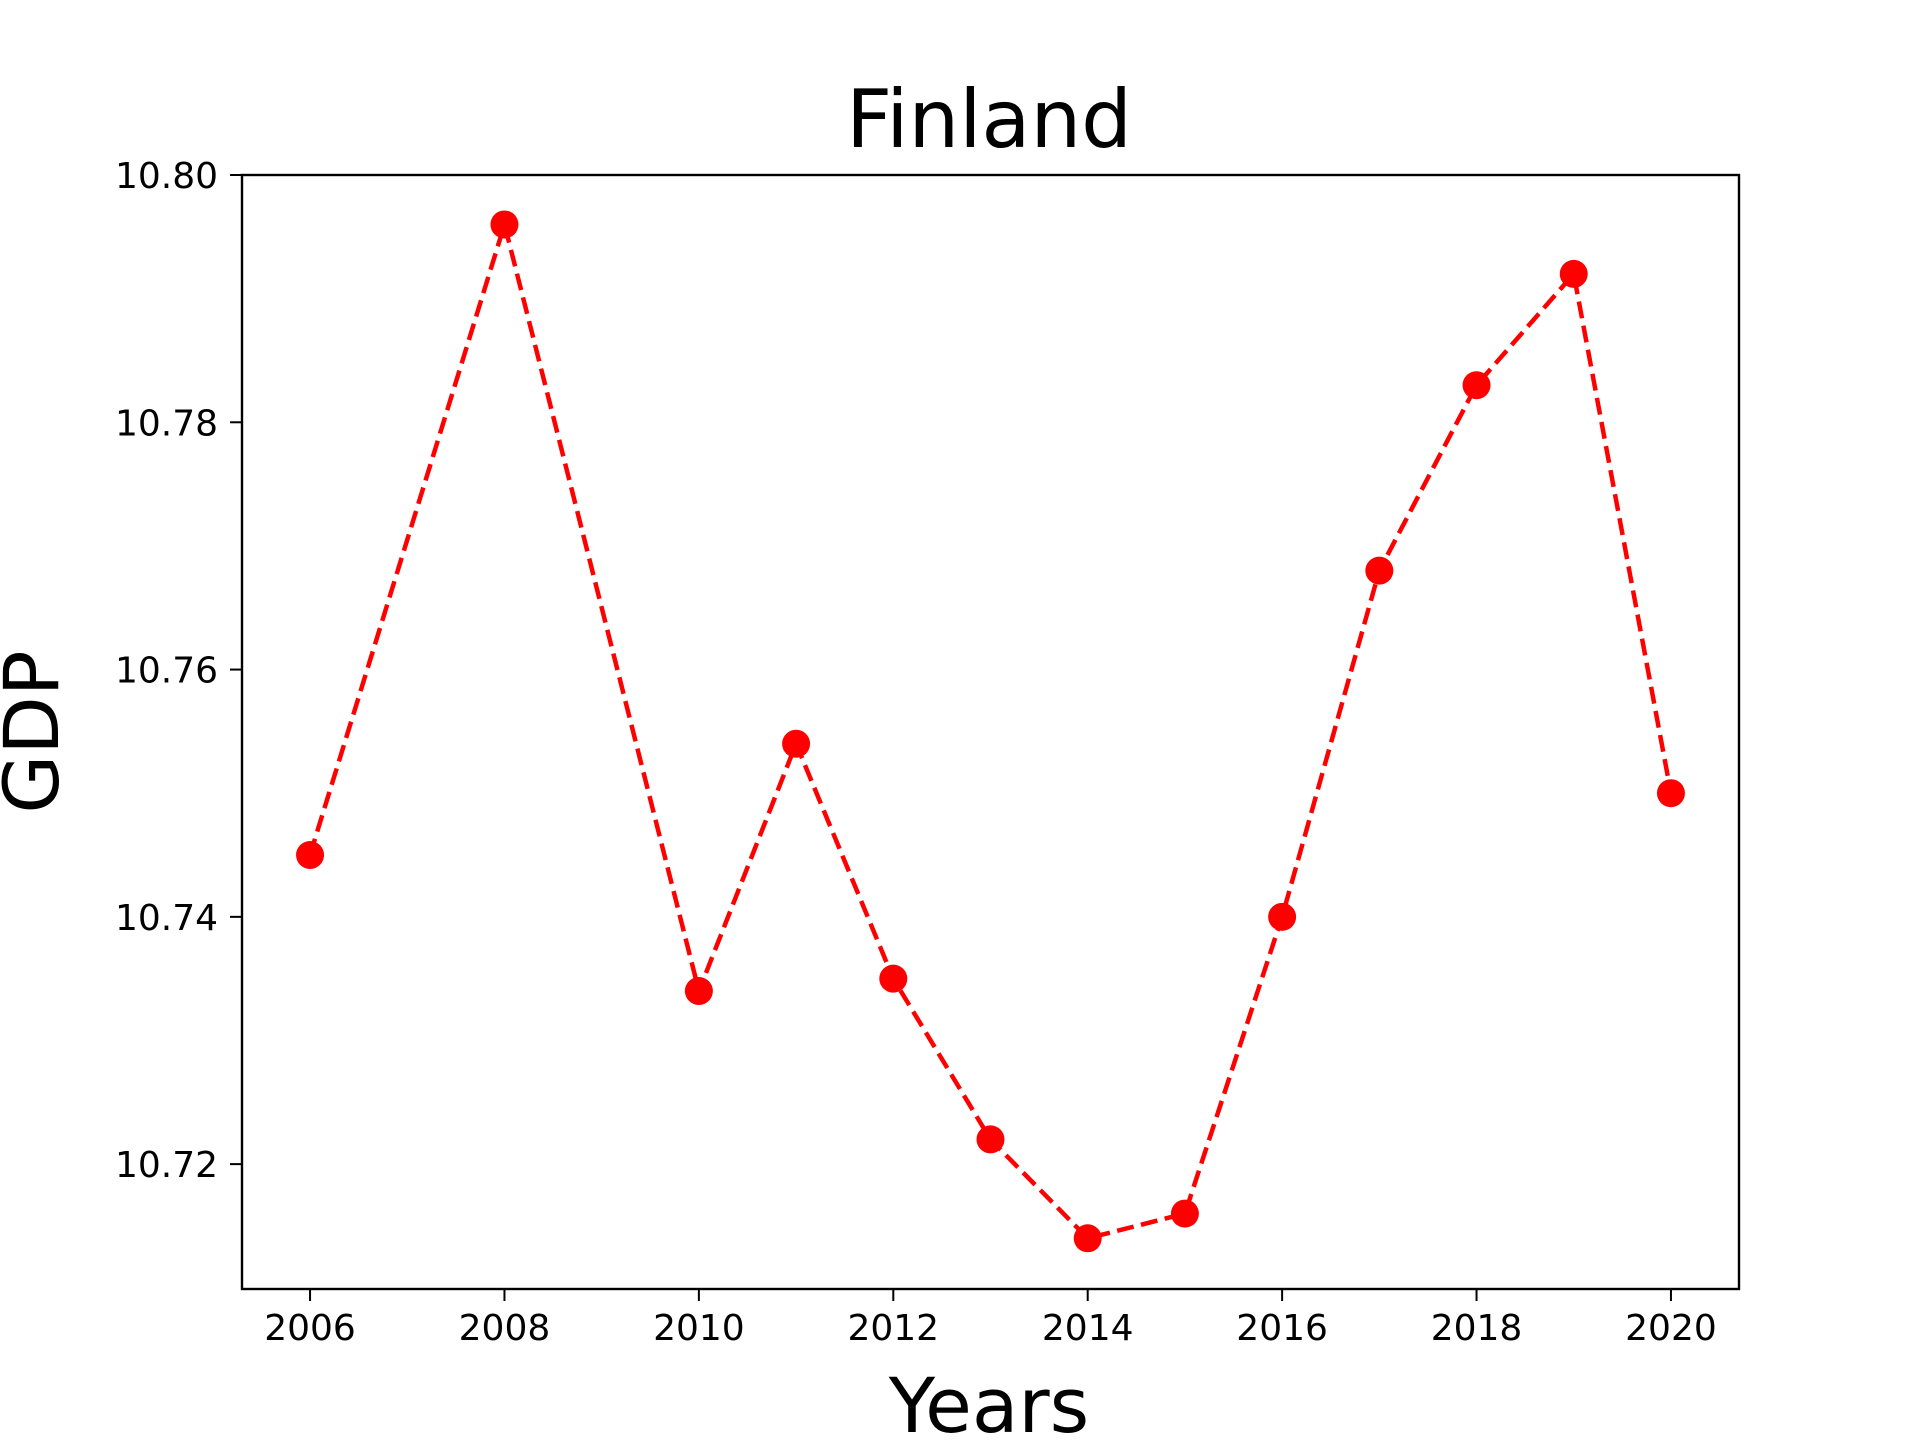  Describe the element at coordinates (1282, 1328) in the screenshot. I see `x-tick-label: 2016` at that location.